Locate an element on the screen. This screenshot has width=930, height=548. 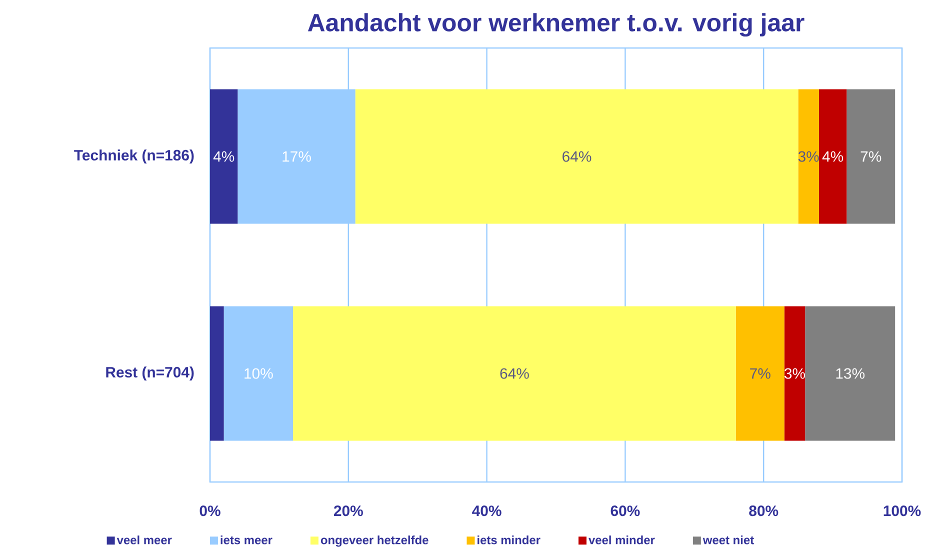
data-label: 3% is located at coordinates (795, 373).